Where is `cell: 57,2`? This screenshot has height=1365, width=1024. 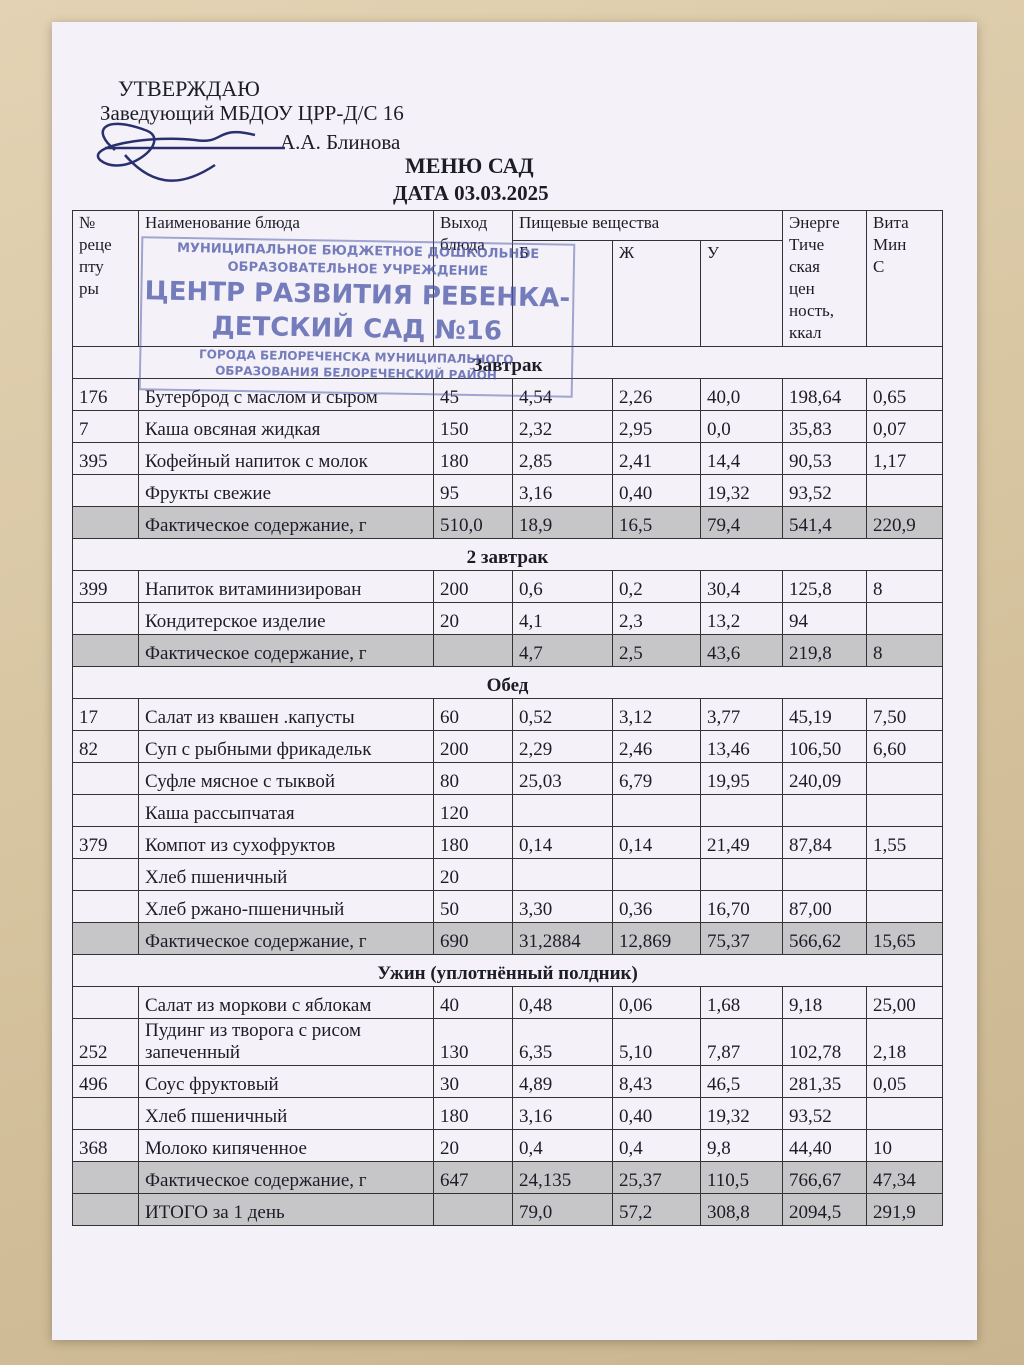
cell: 57,2 is located at coordinates (656, 1209).